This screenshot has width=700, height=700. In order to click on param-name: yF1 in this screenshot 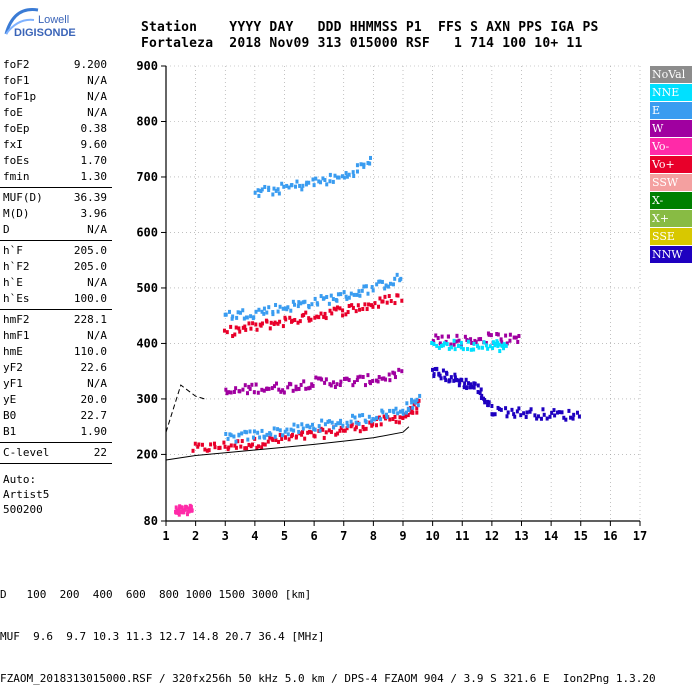, I will do `click(13, 383)`.